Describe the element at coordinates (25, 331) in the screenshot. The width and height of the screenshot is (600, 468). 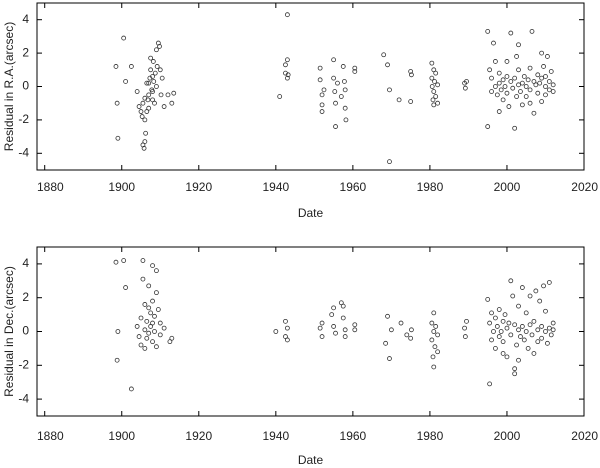
I see `y-tick-label: 0` at that location.